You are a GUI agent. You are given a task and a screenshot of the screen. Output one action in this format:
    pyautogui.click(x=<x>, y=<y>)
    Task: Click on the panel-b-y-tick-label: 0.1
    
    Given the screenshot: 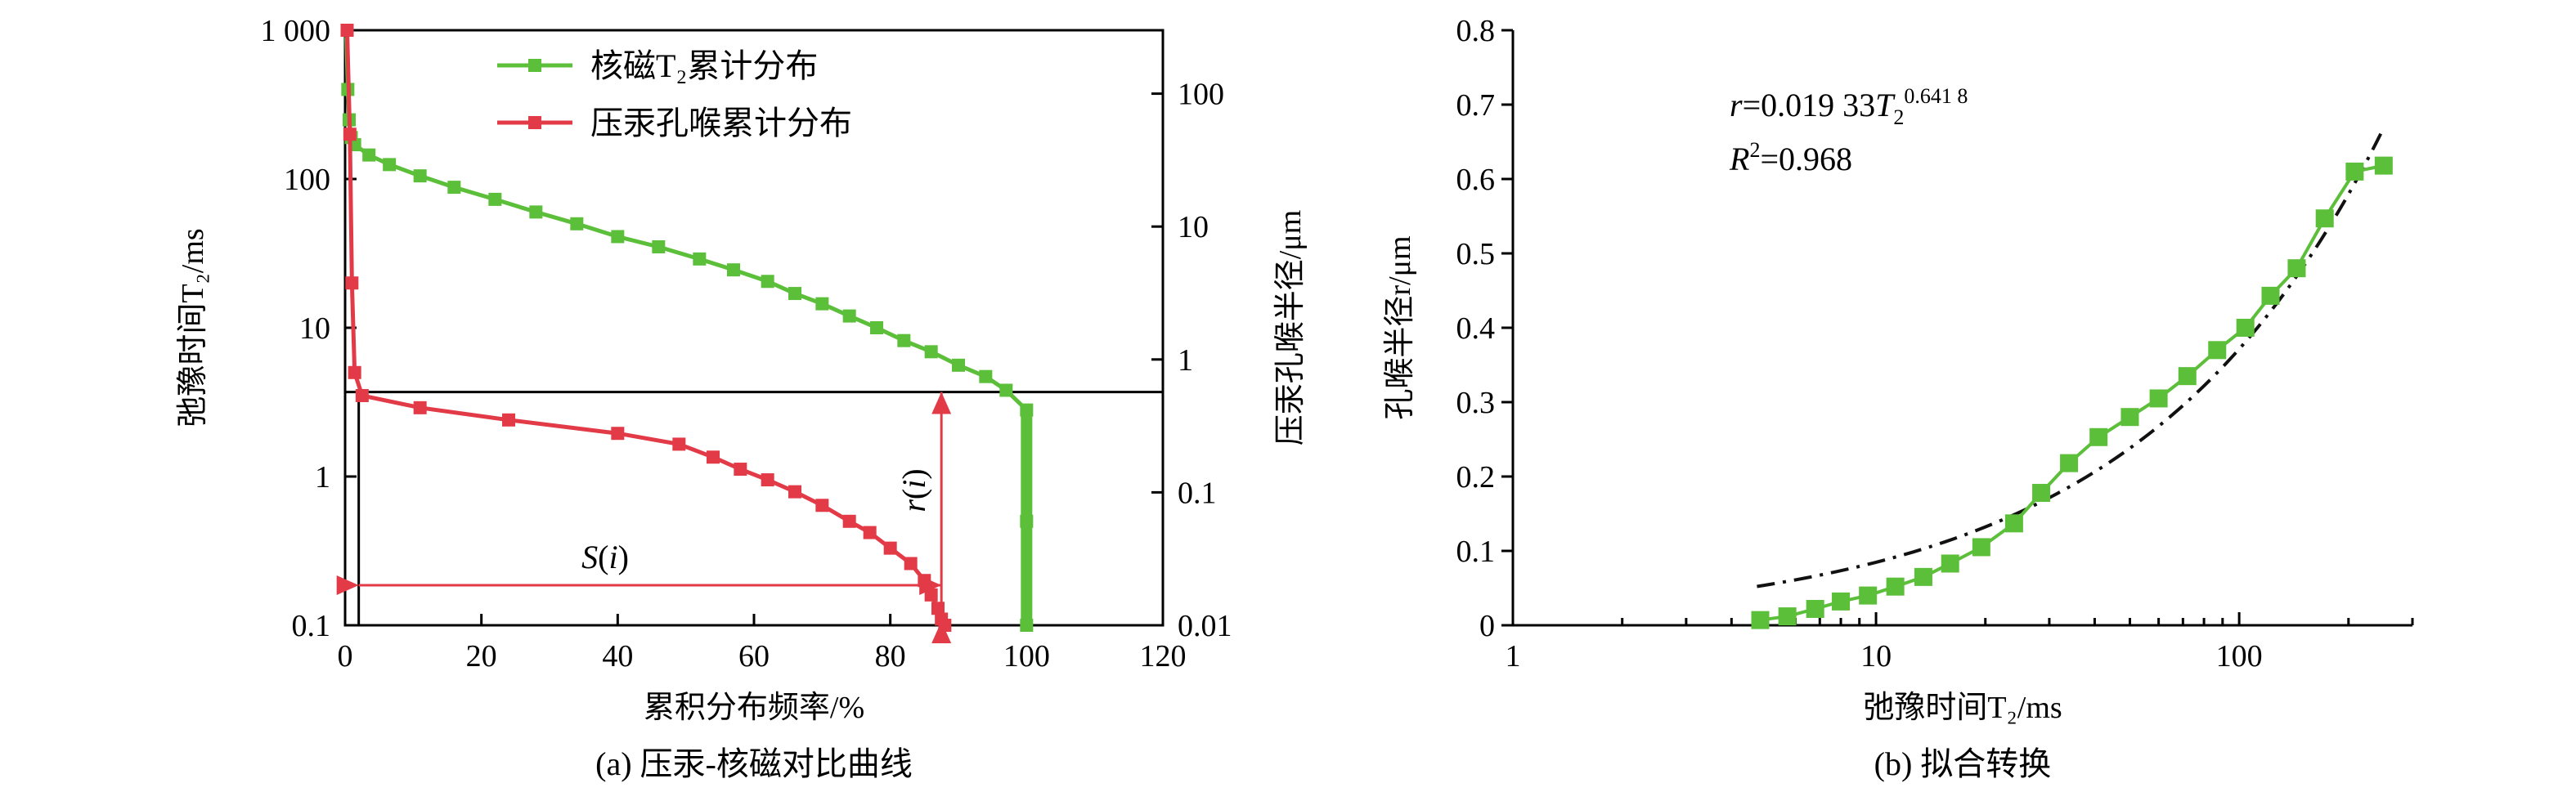 What is the action you would take?
    pyautogui.click(x=1476, y=552)
    